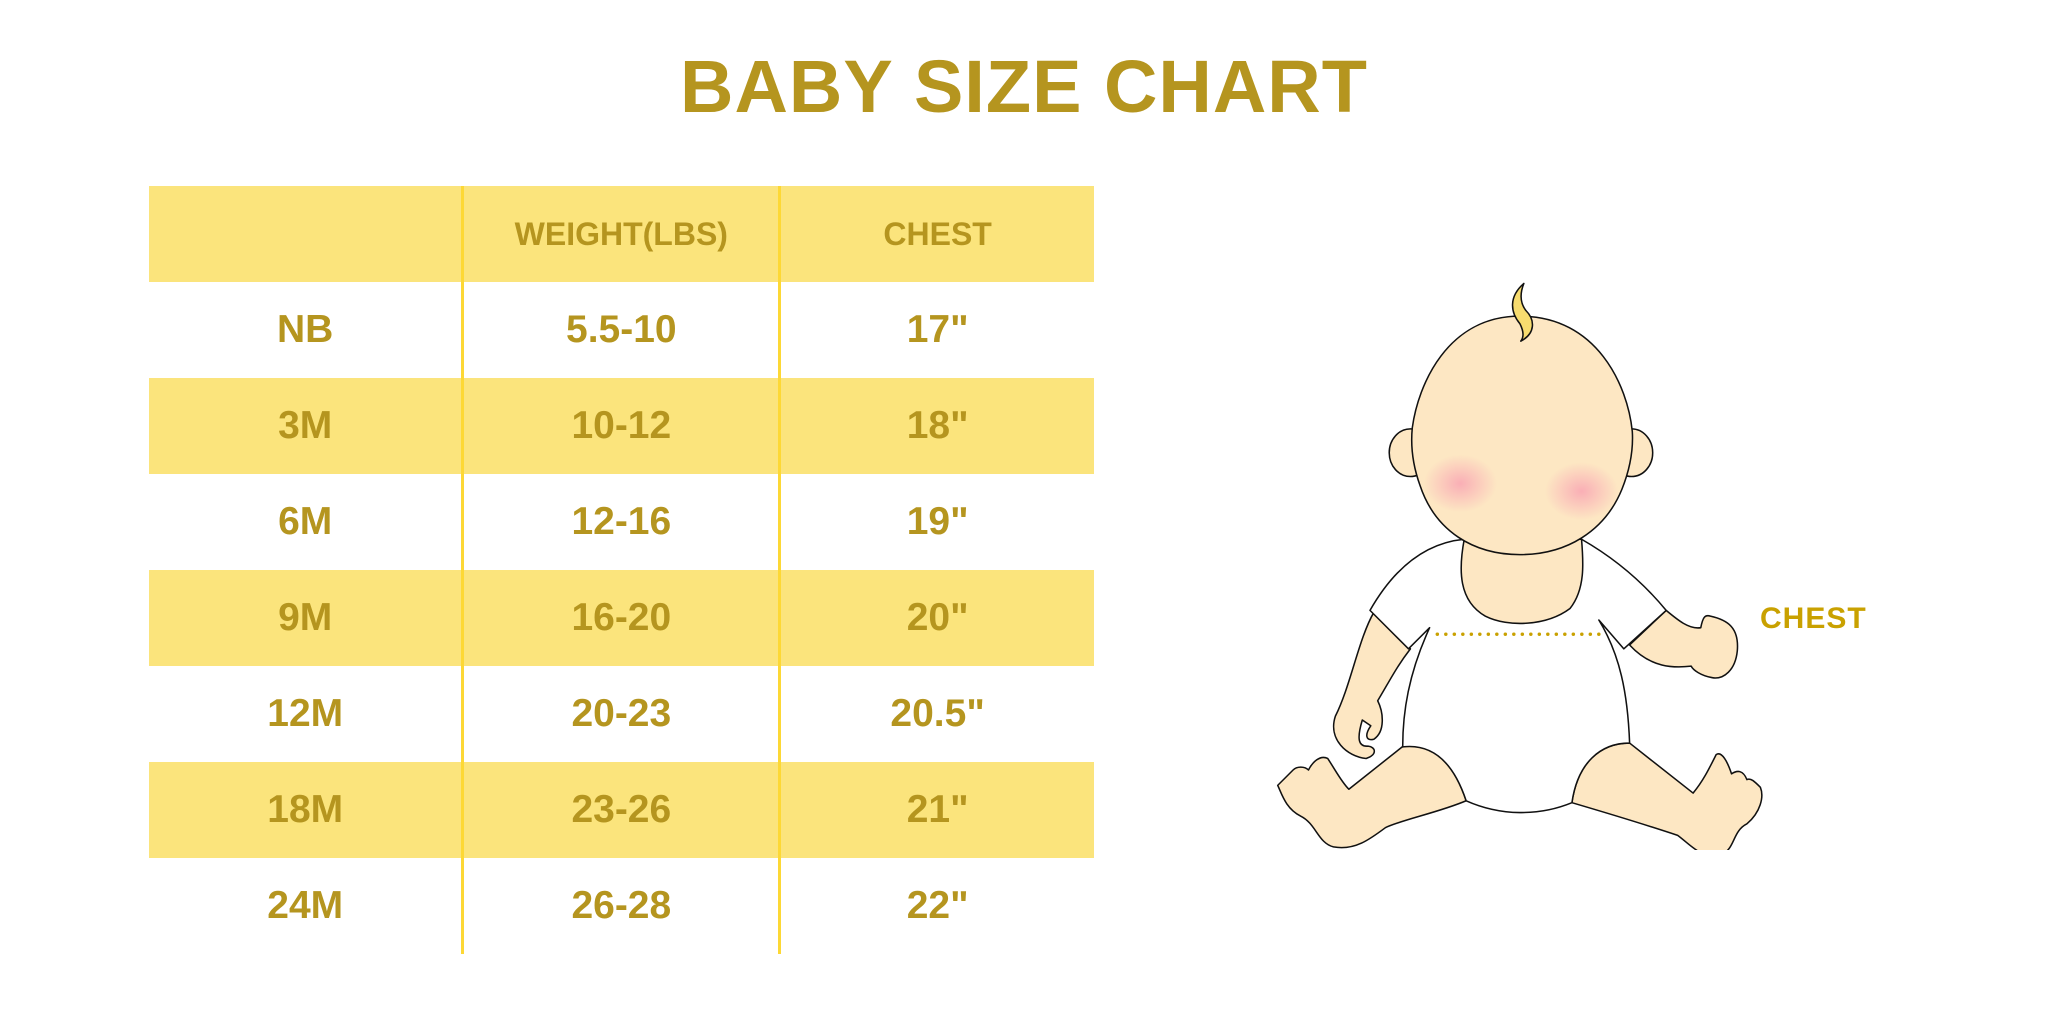 Image resolution: width=2048 pixels, height=1024 pixels. I want to click on table-row: 6M 12-16 19", so click(621, 522).